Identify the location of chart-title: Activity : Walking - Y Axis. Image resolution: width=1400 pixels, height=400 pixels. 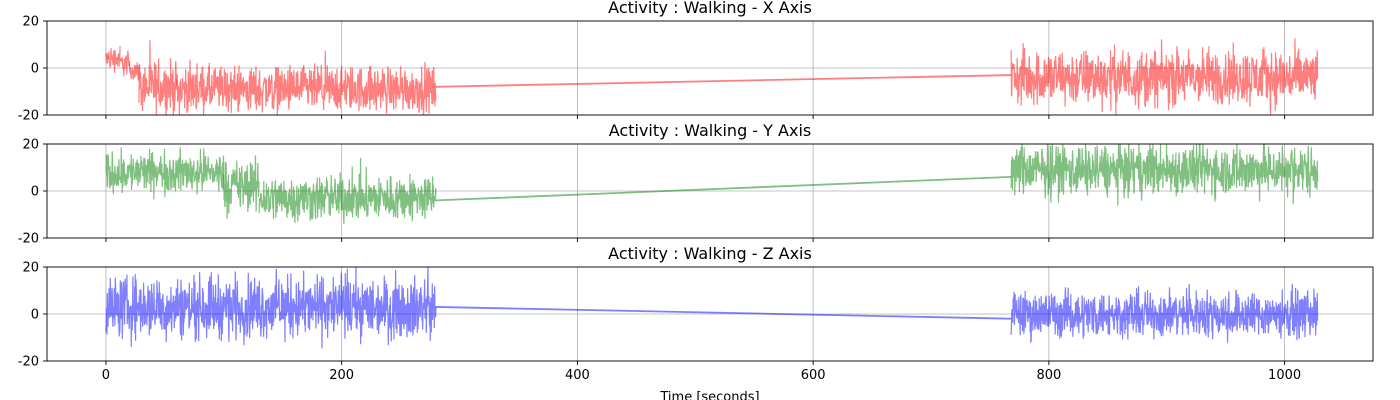
(710, 130).